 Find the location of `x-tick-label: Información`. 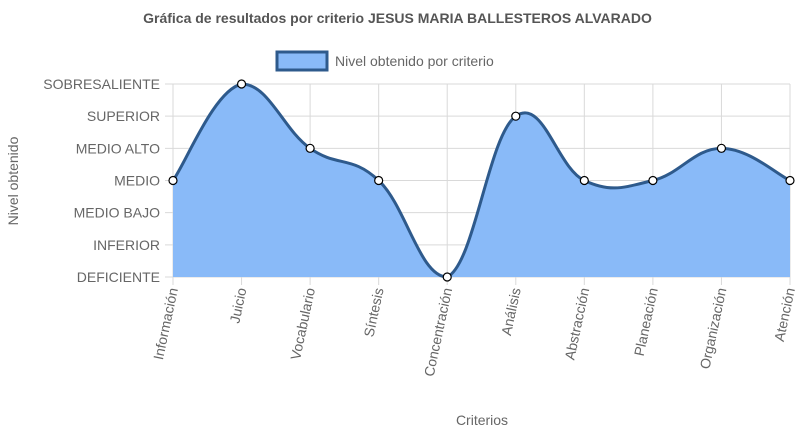

x-tick-label: Información is located at coordinates (165, 323).